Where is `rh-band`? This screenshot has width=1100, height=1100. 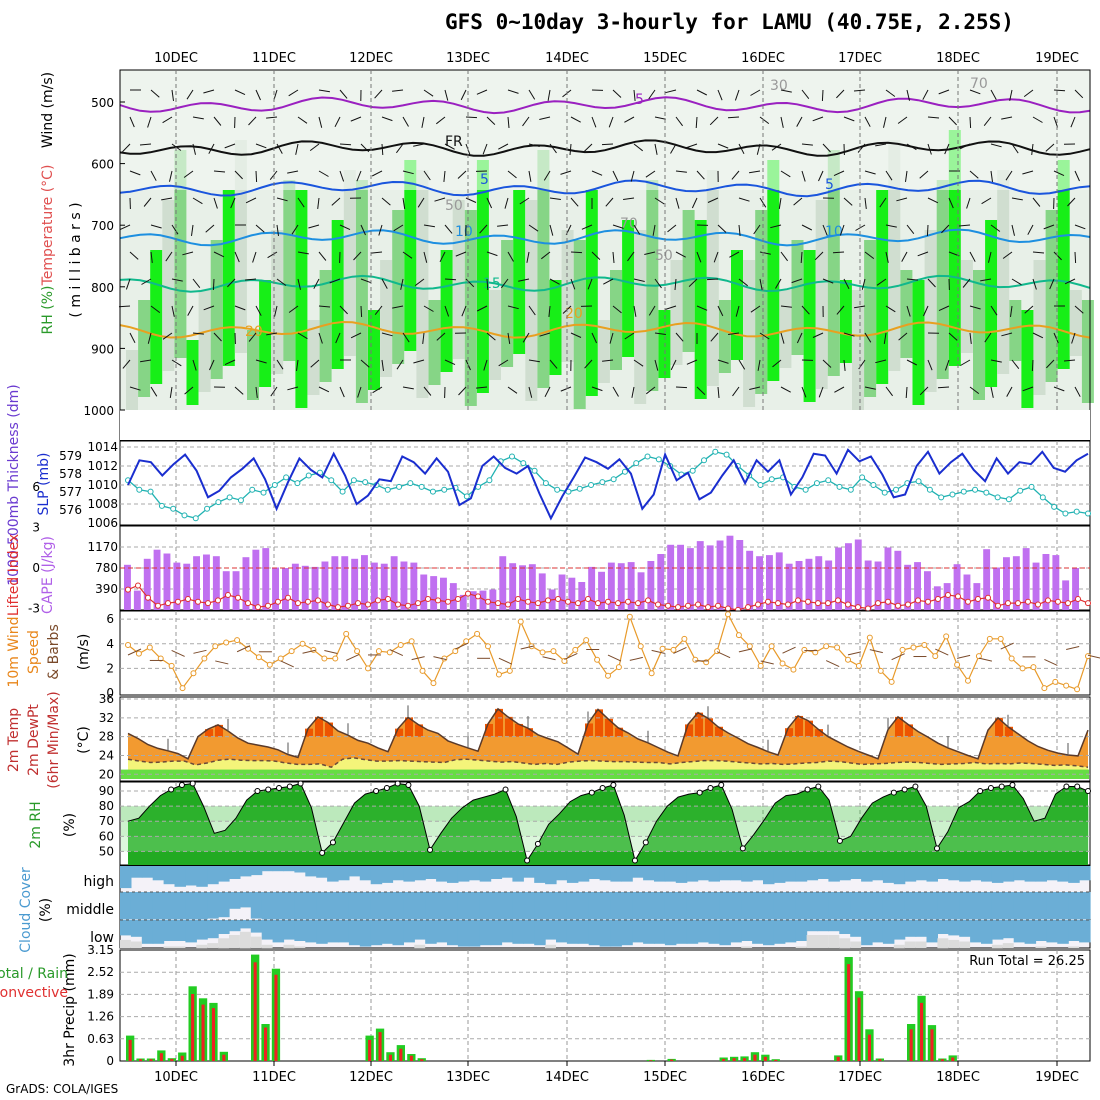 rh-band is located at coordinates (605, 814).